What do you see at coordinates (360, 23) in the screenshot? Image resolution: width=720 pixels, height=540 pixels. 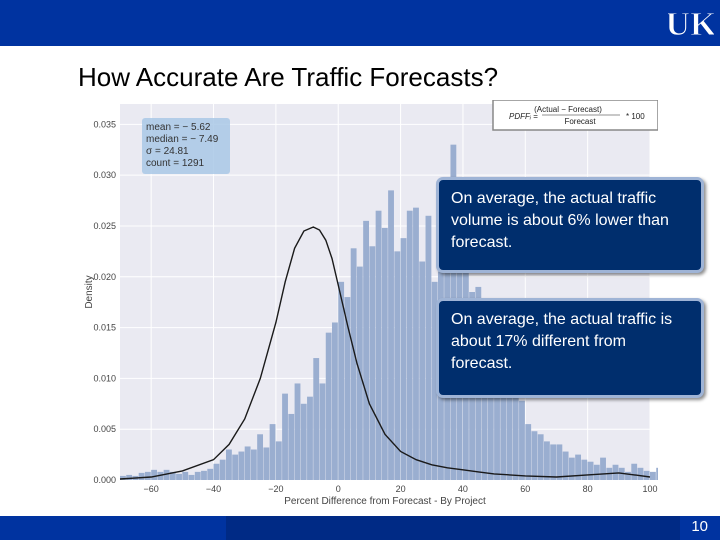 I see `top-banner` at bounding box center [360, 23].